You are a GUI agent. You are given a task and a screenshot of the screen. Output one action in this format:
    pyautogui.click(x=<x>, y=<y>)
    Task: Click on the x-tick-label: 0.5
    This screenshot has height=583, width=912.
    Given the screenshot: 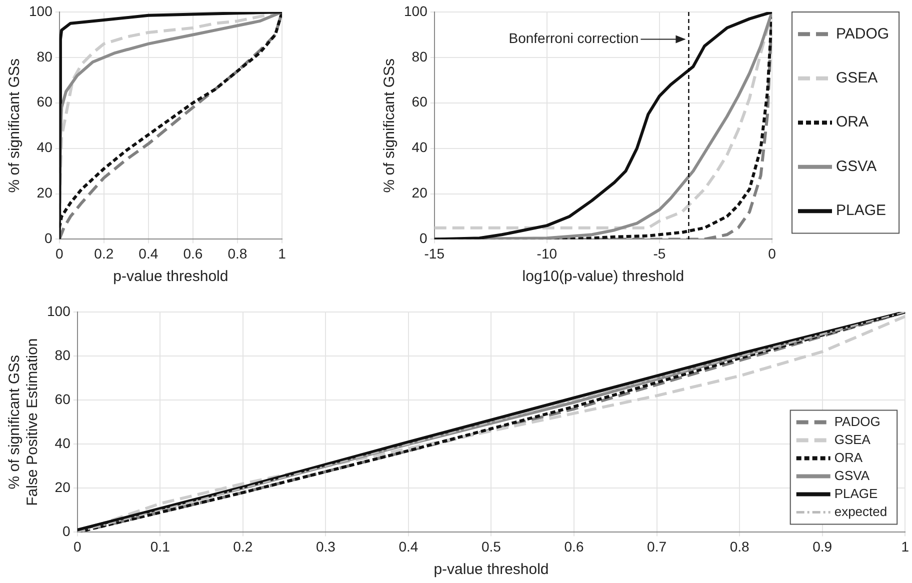 What is the action you would take?
    pyautogui.click(x=492, y=546)
    